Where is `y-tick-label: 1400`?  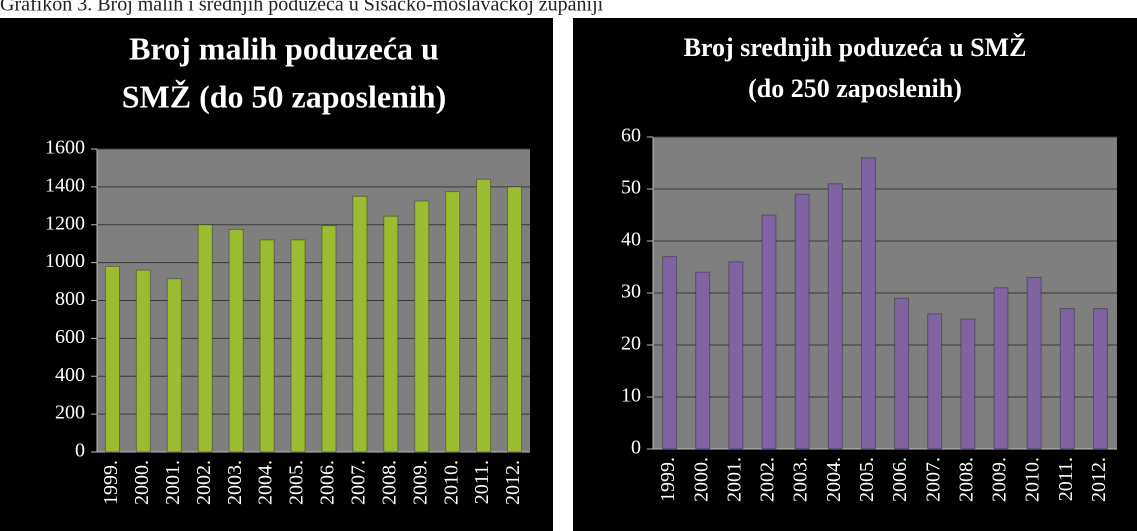
y-tick-label: 1400 is located at coordinates (65, 185).